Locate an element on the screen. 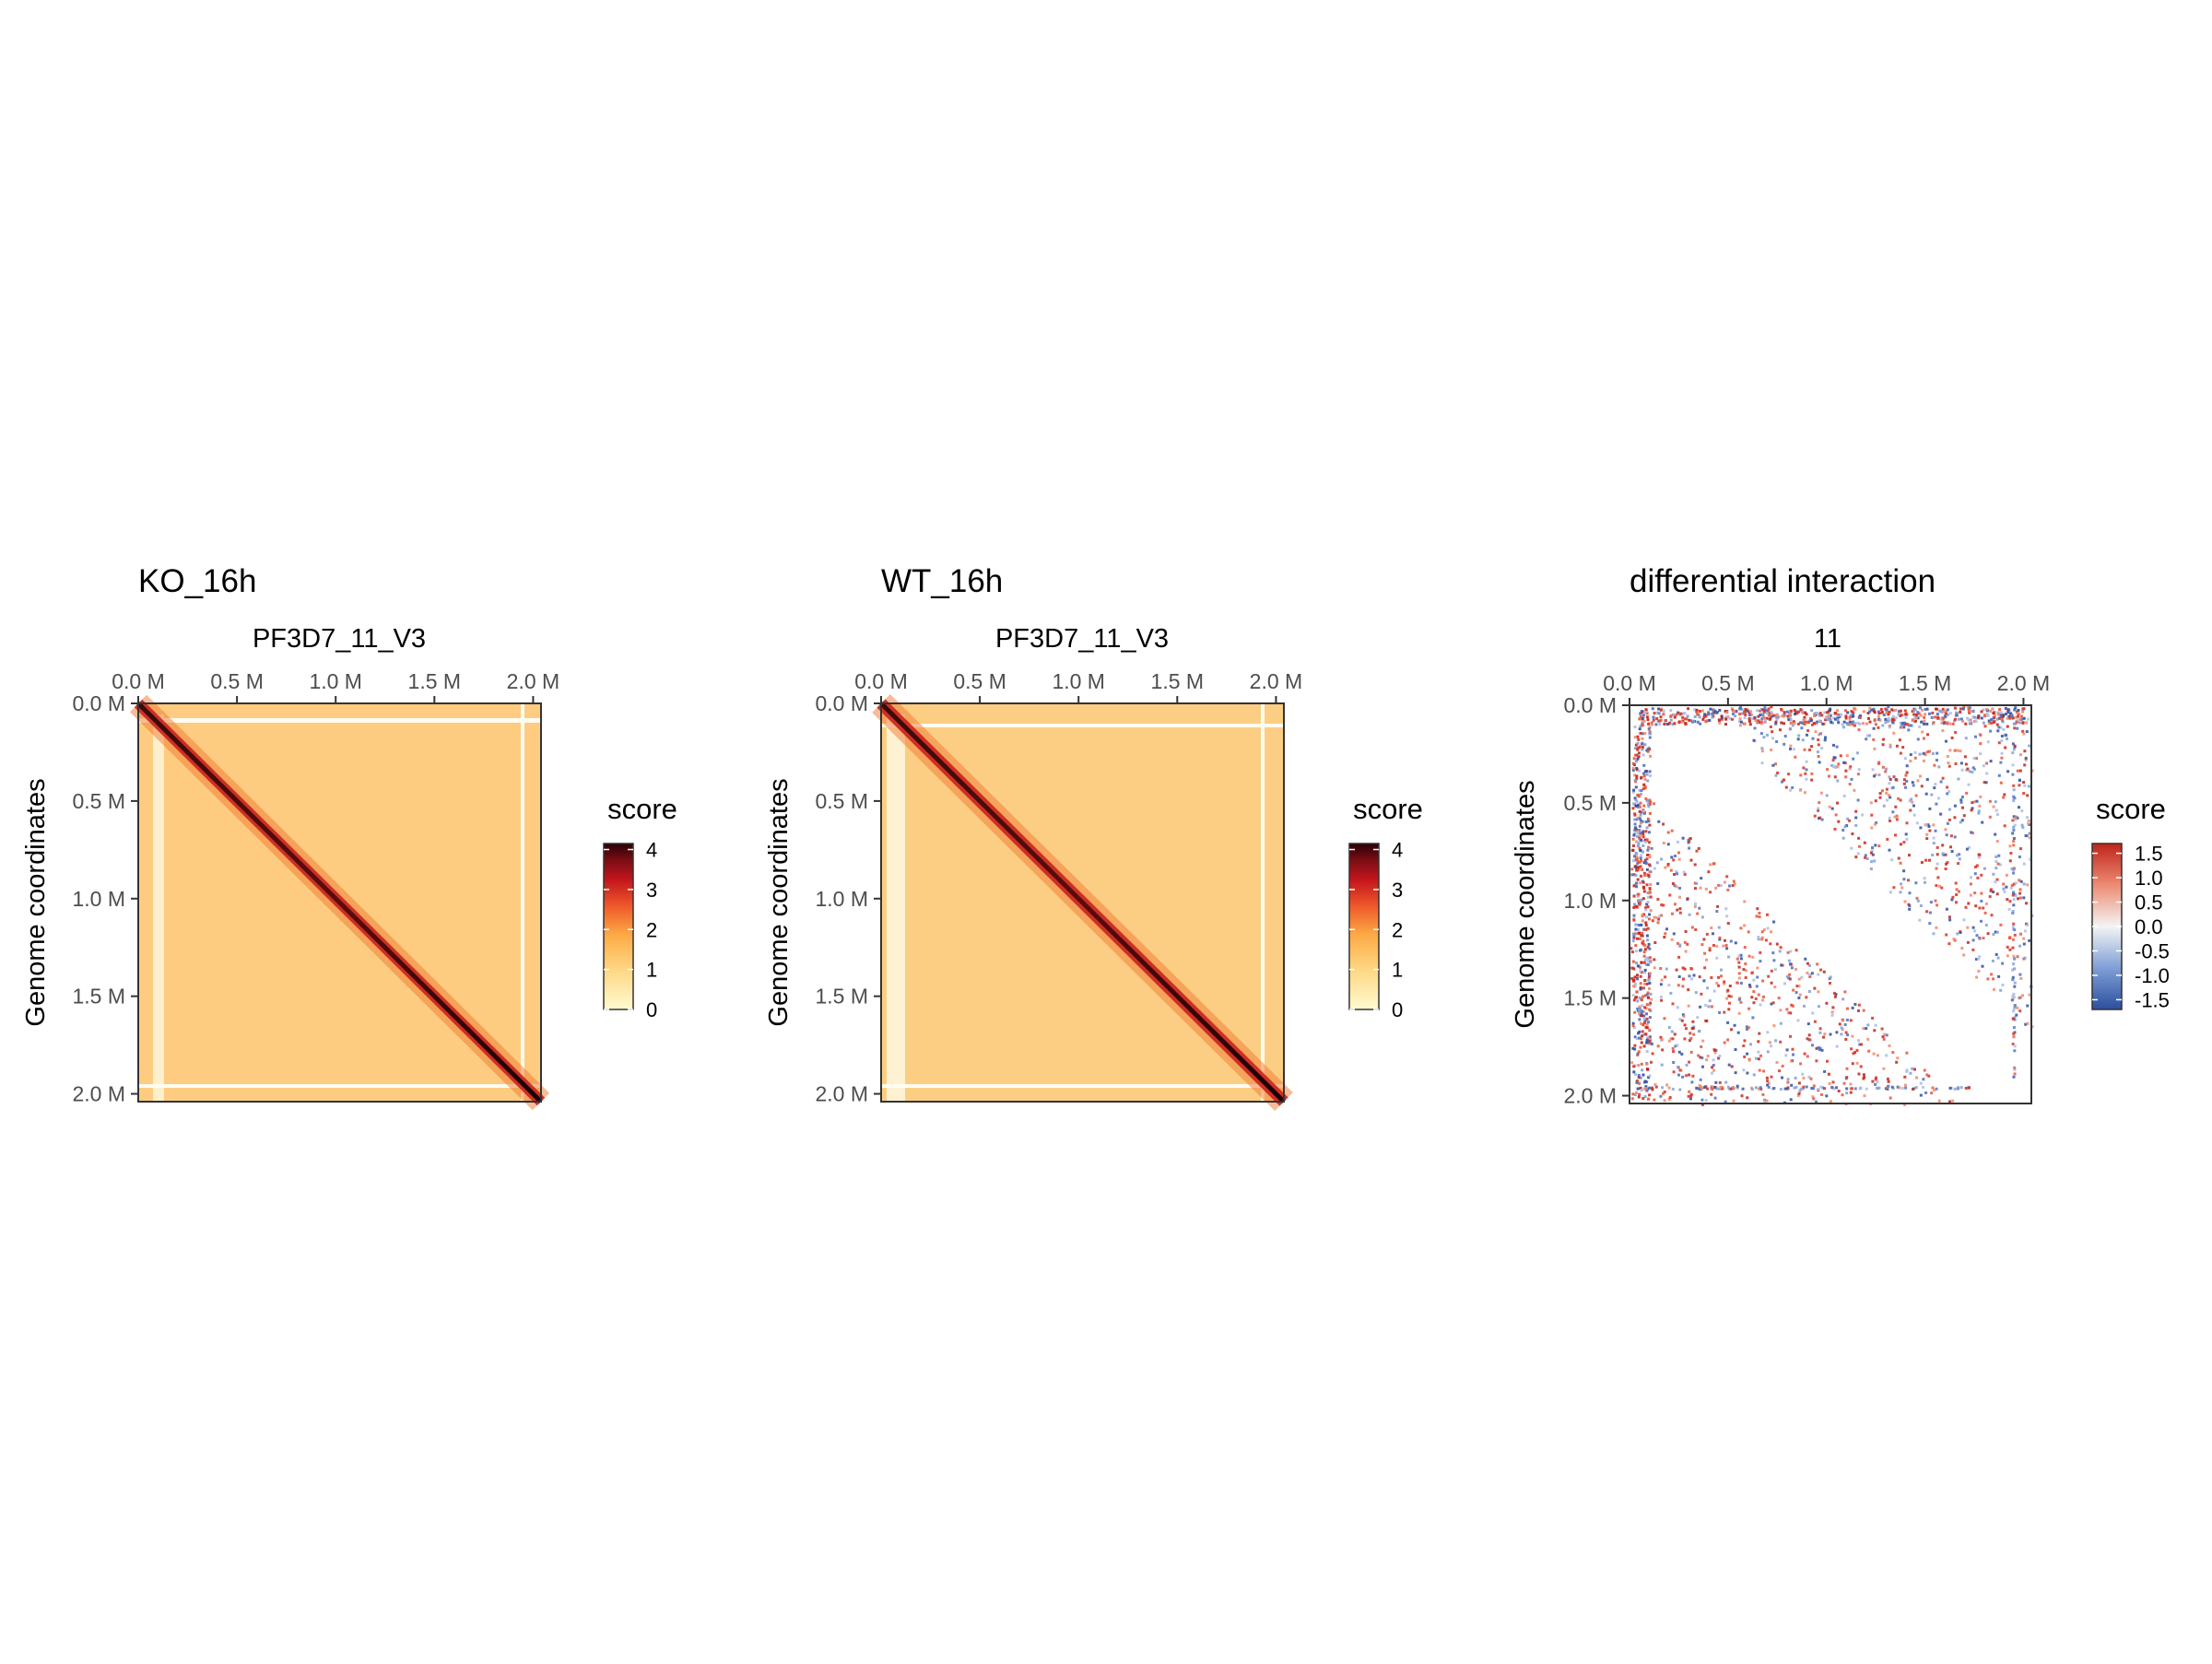  y-tick-label: 0.0 M is located at coordinates (1590, 705).